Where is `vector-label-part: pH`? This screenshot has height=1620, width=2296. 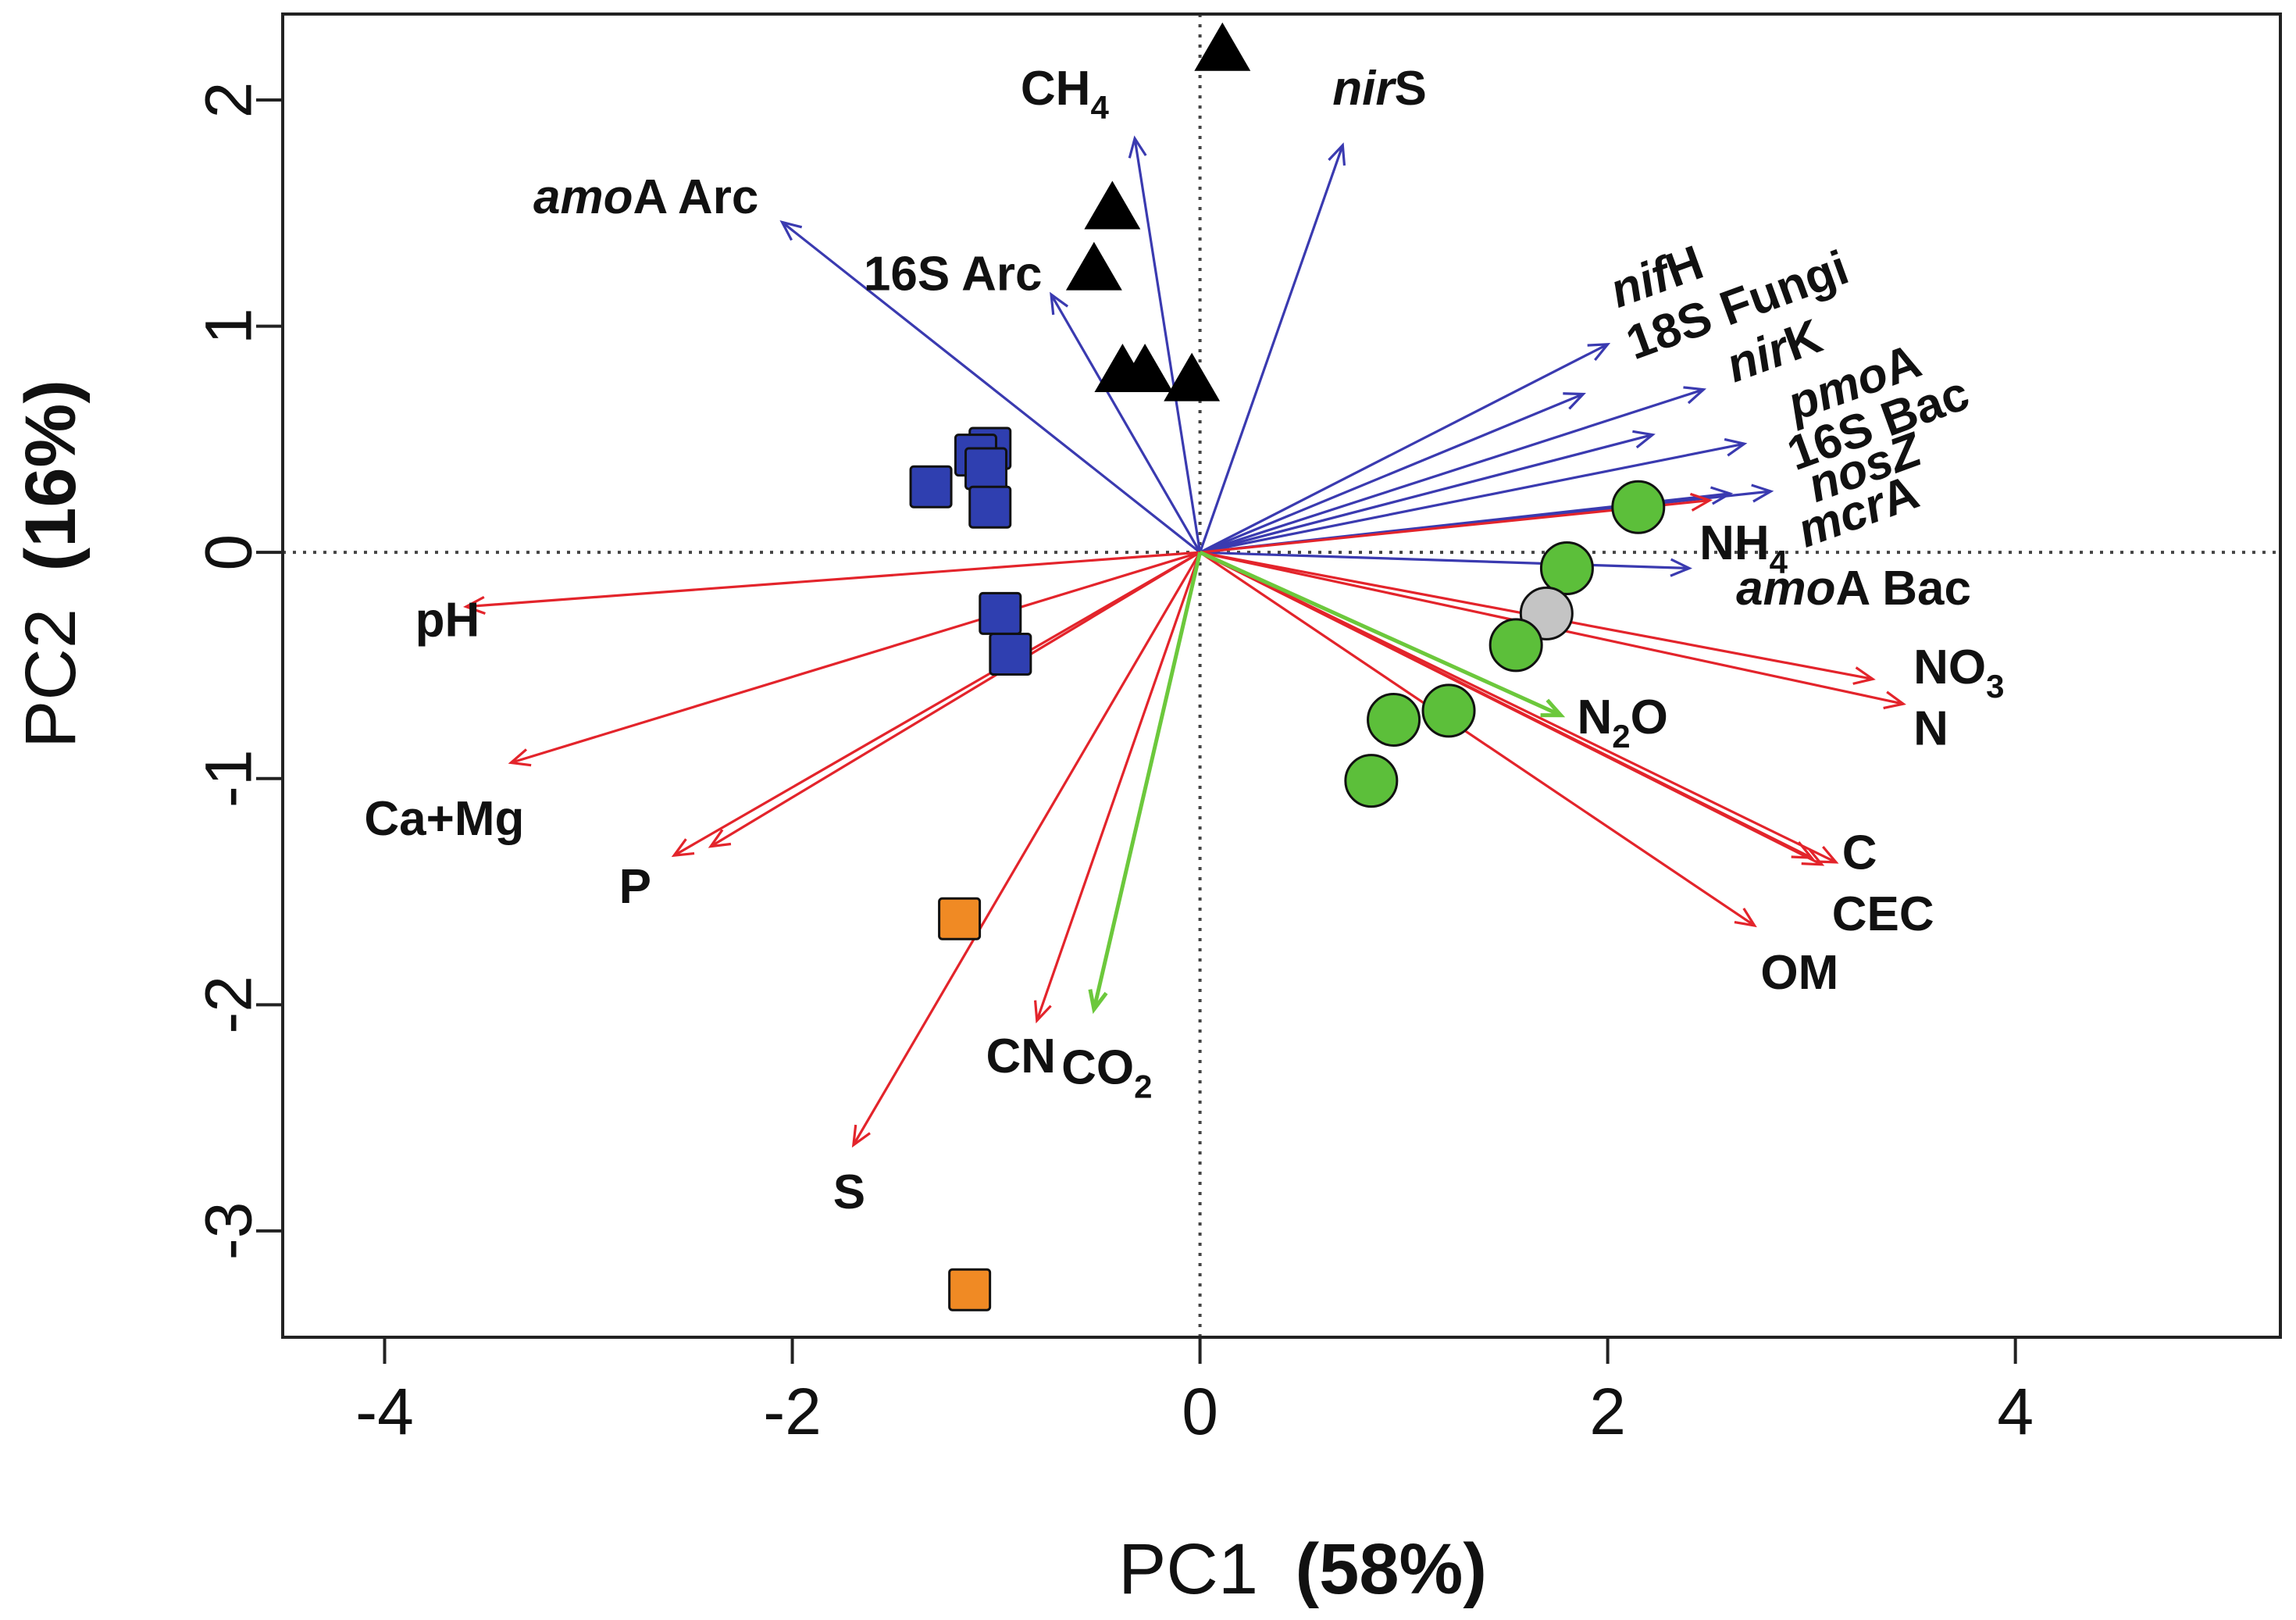 vector-label-part: pH is located at coordinates (447, 620).